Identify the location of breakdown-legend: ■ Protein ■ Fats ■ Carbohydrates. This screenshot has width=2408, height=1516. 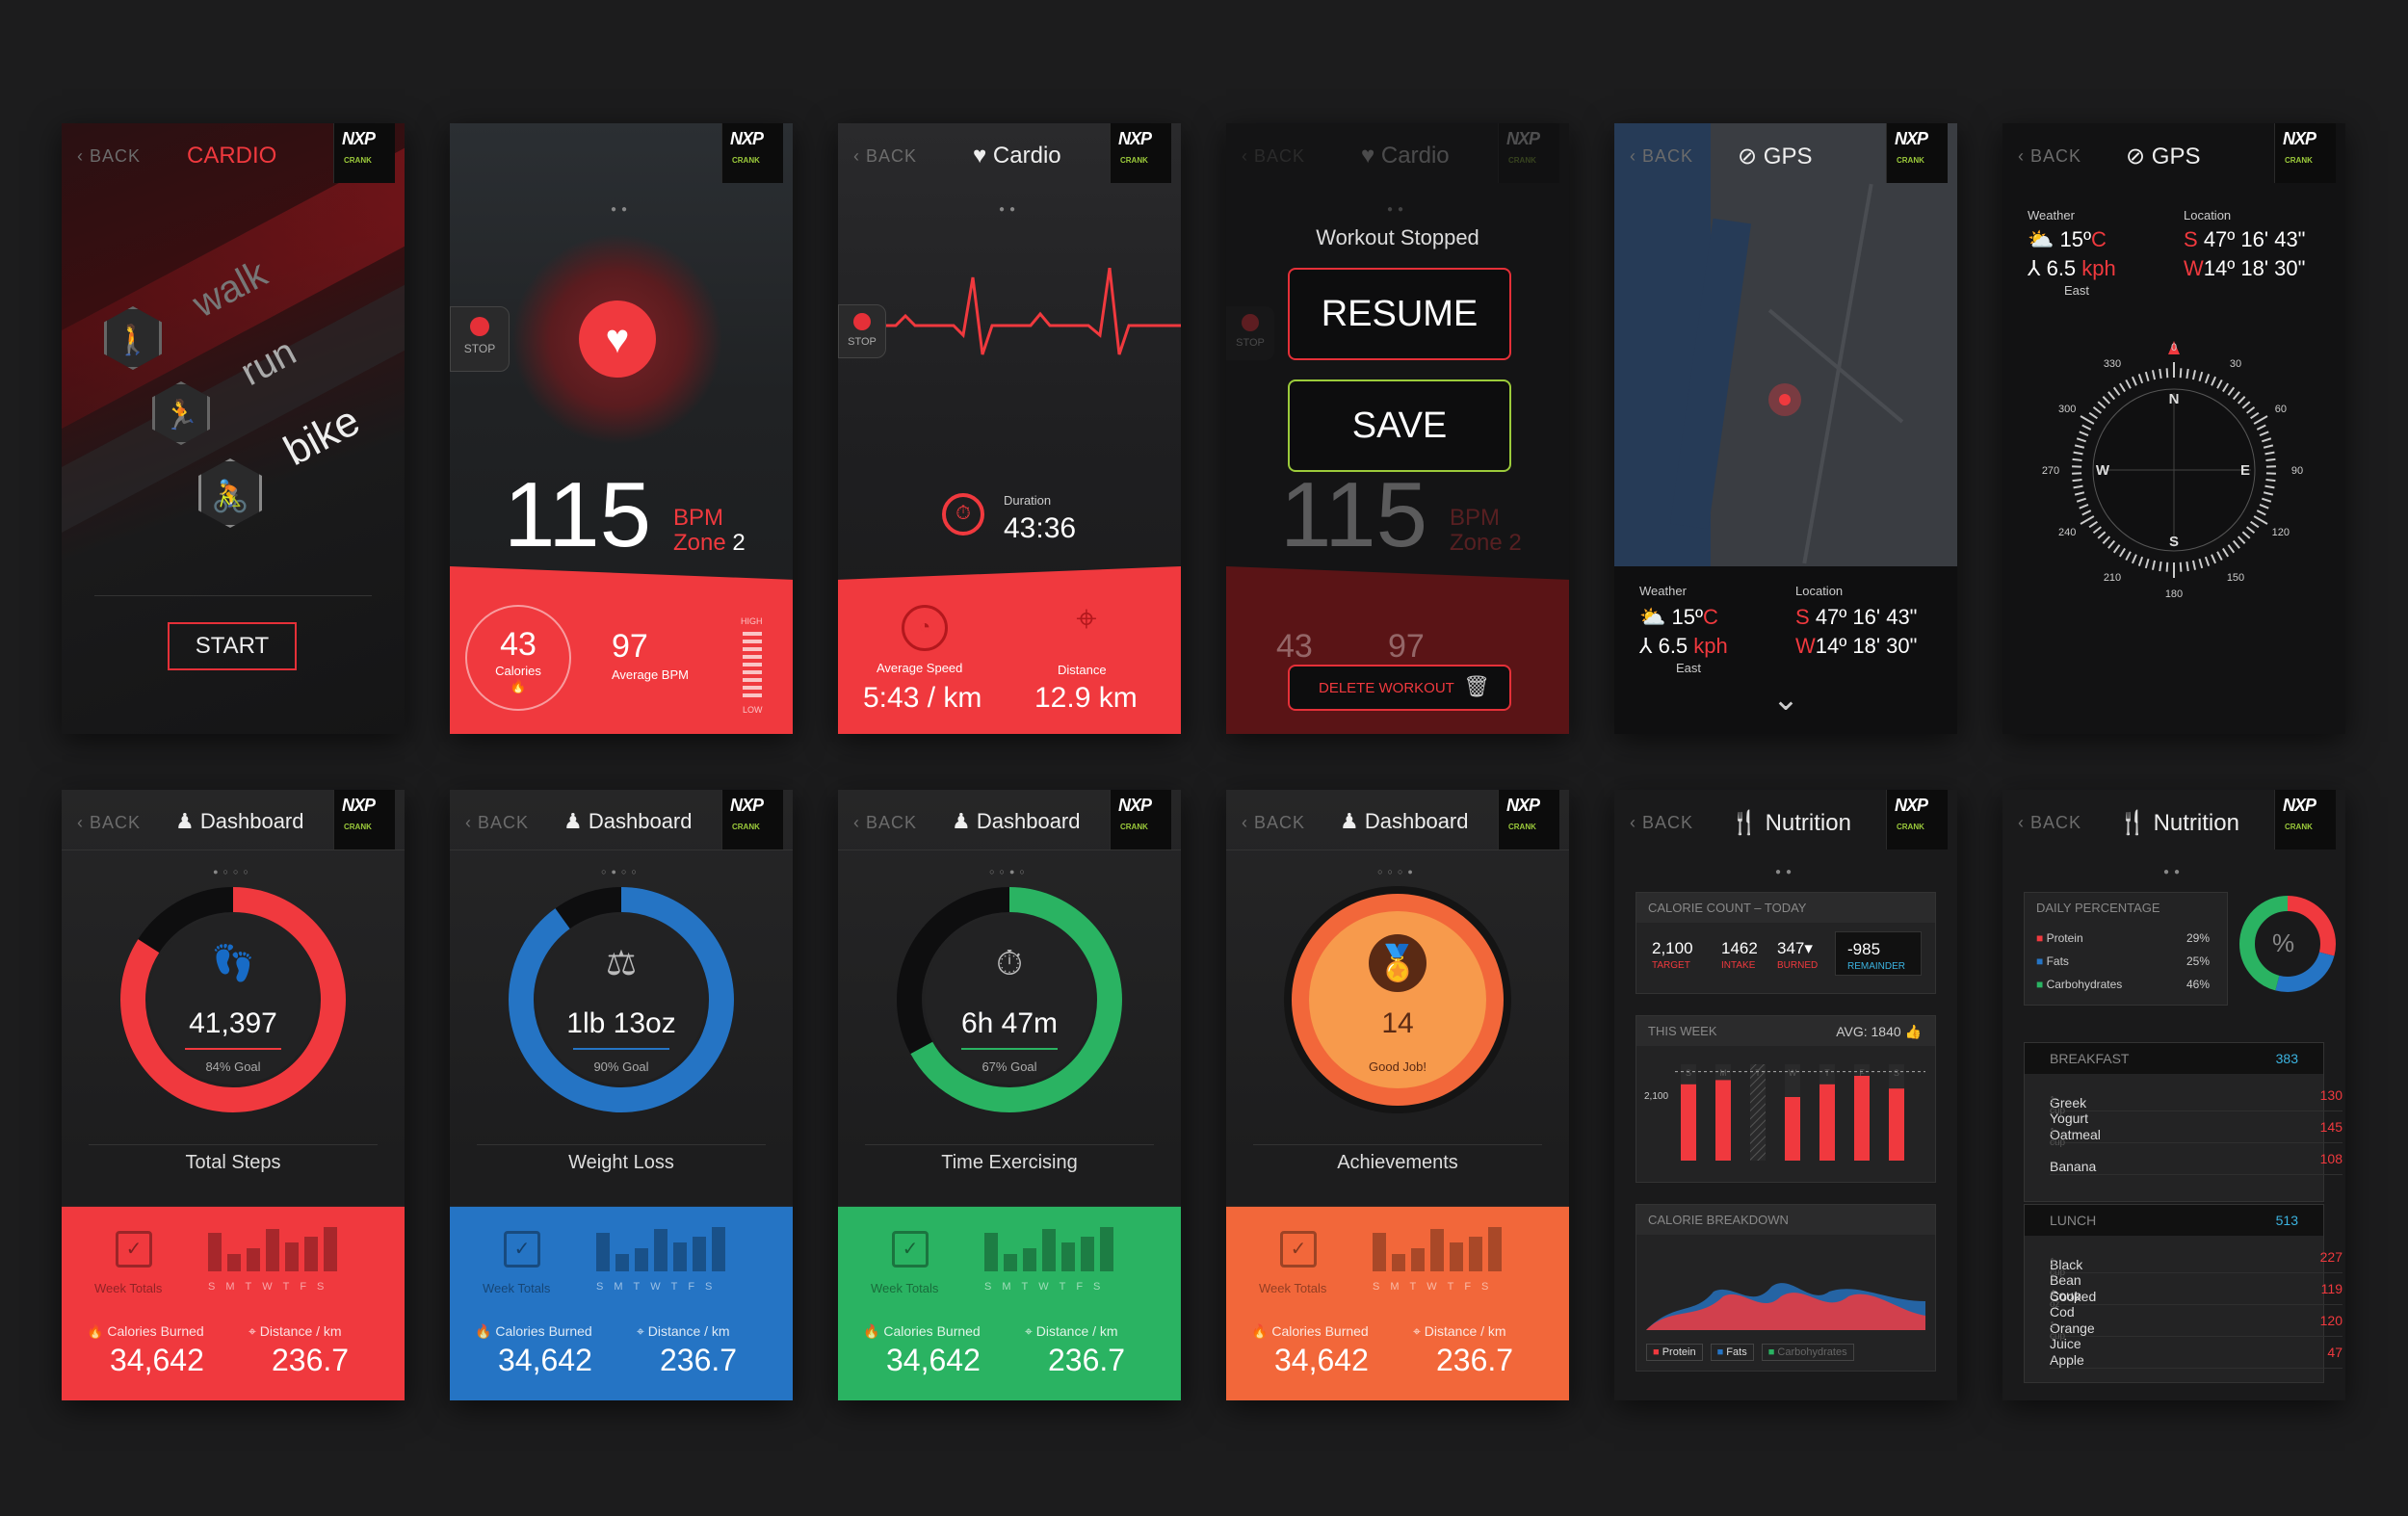
(1785, 1352).